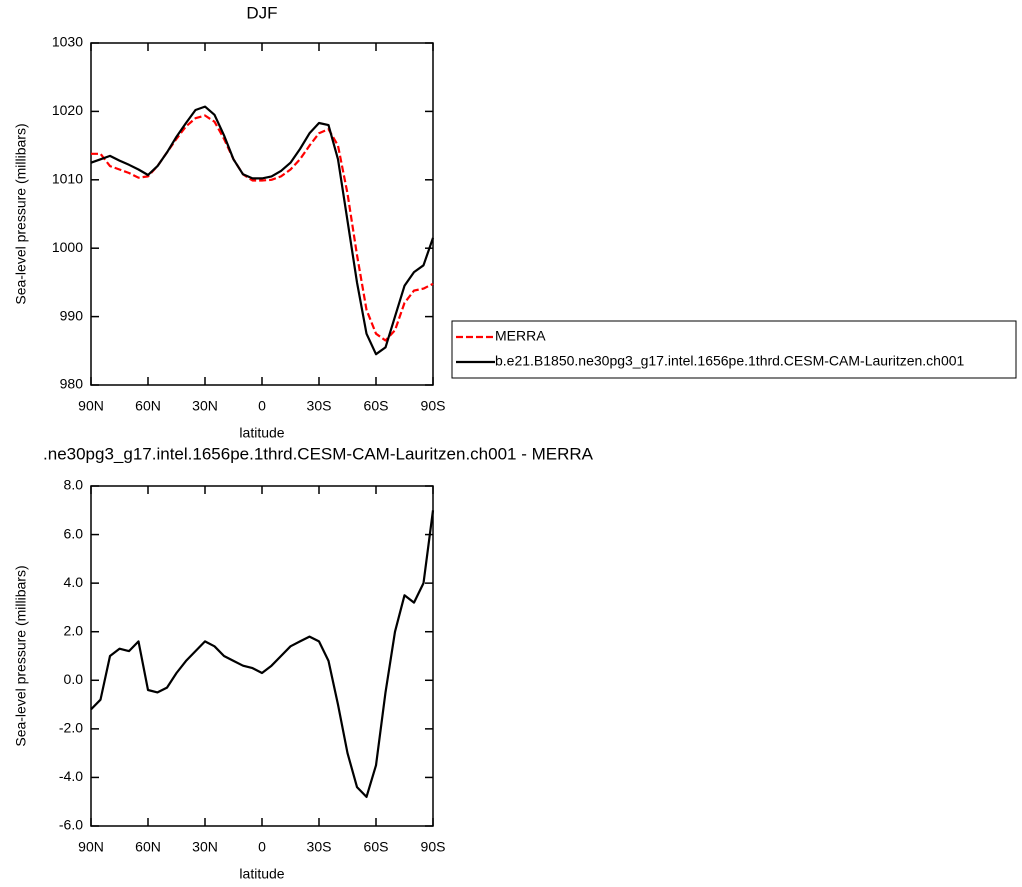  Describe the element at coordinates (71, 776) in the screenshot. I see `y-tick-label: -4.0` at that location.